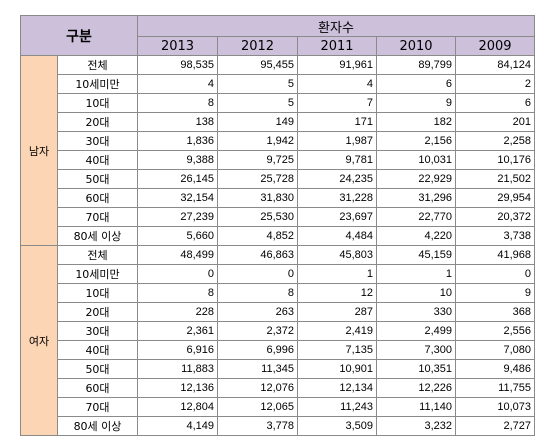 Image resolution: width=559 pixels, height=436 pixels. I want to click on table-row: 80세 이상 5,660 4,852 4,484 4,220 3,738, so click(278, 236).